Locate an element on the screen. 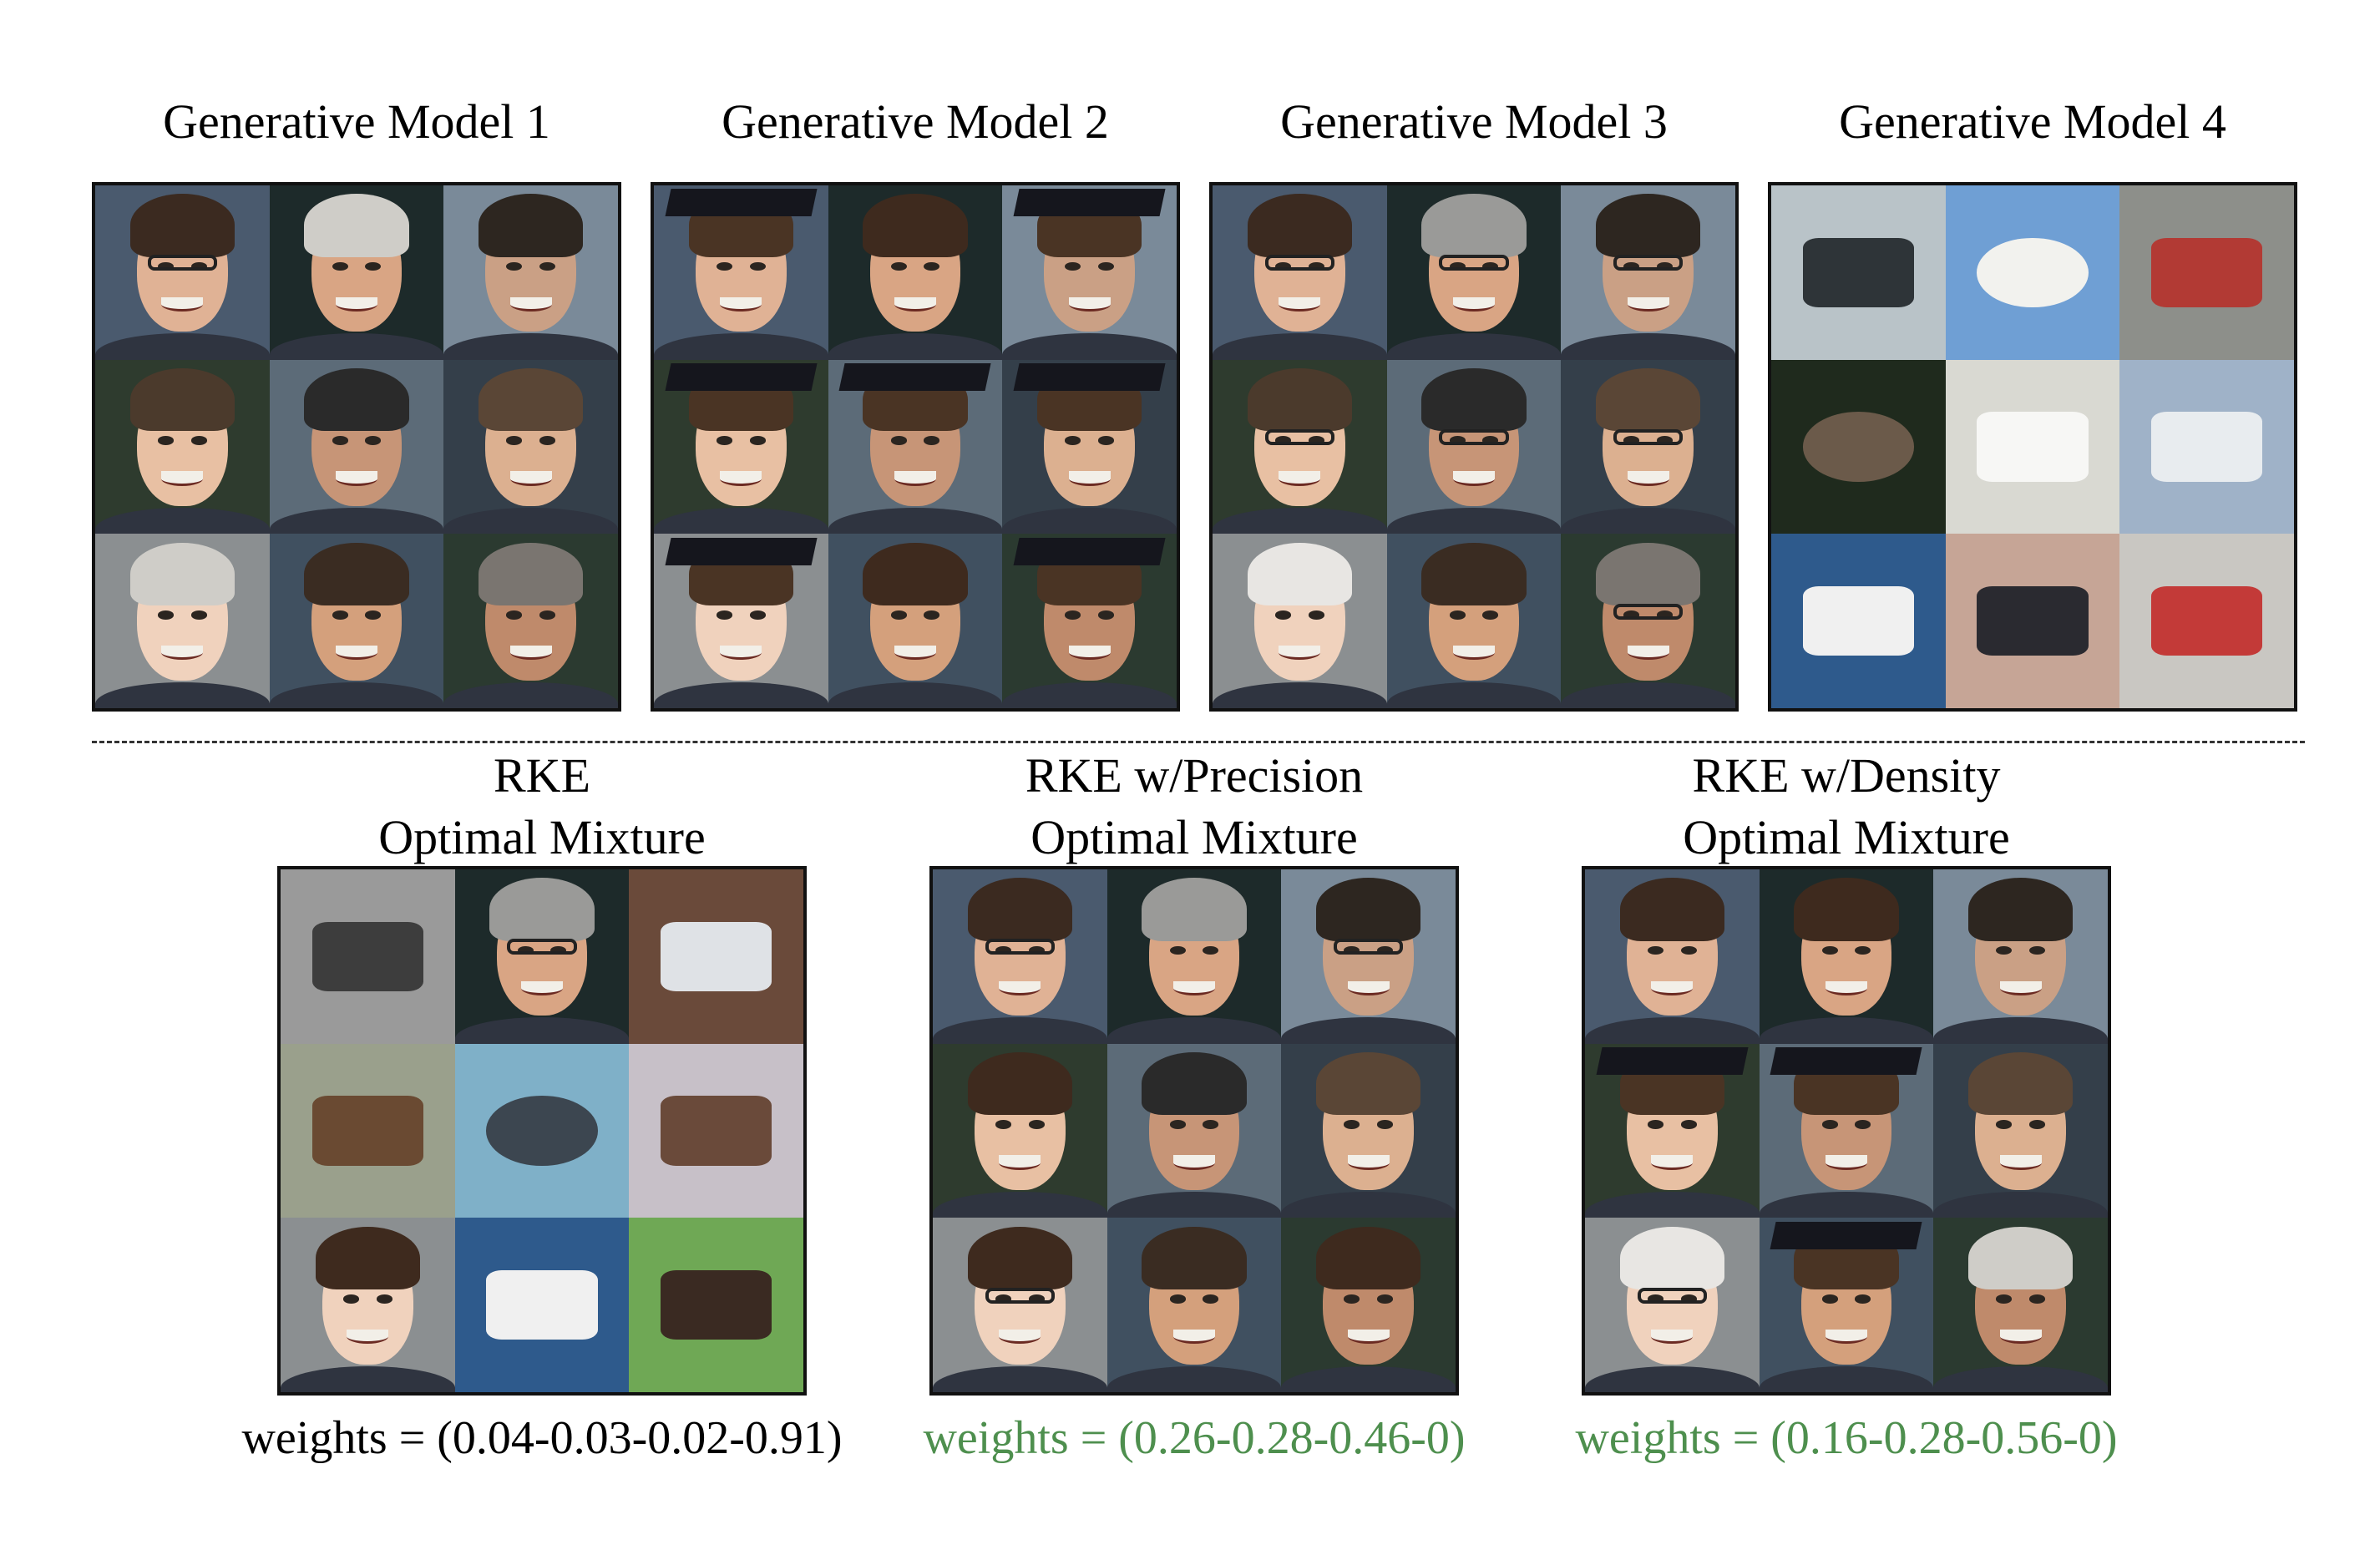 This screenshot has height=1545, width=2380. weights-label: weights = (0.04-0.03-0.02-0.91) is located at coordinates (542, 1438).